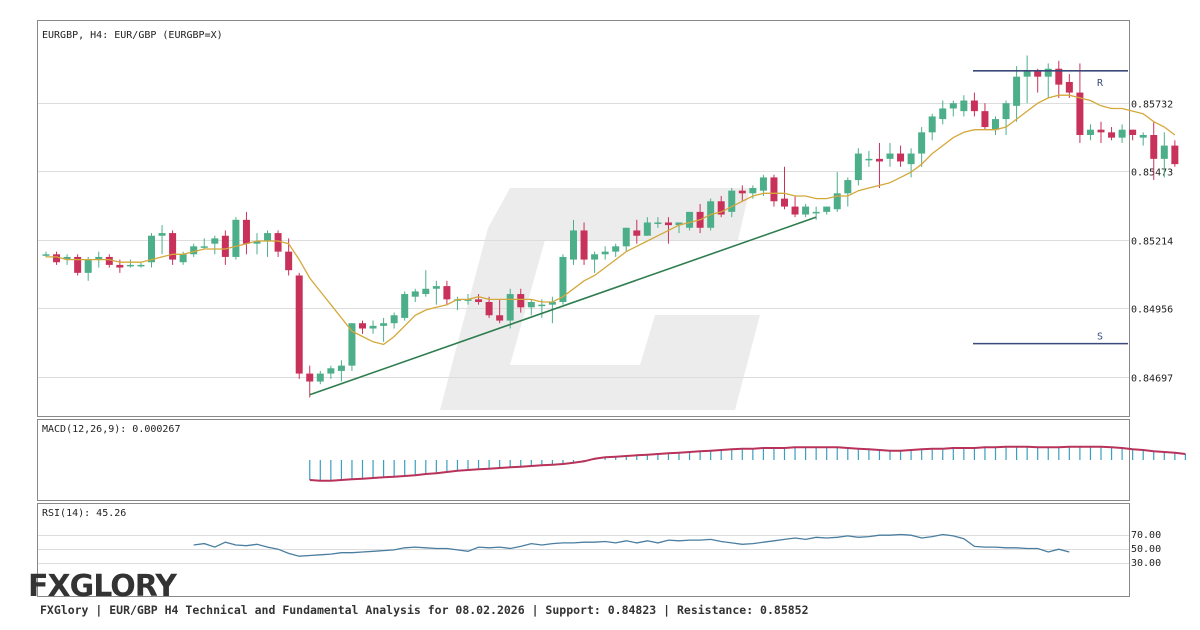  I want to click on fxglory-logo: FXGLORY, so click(103, 586).